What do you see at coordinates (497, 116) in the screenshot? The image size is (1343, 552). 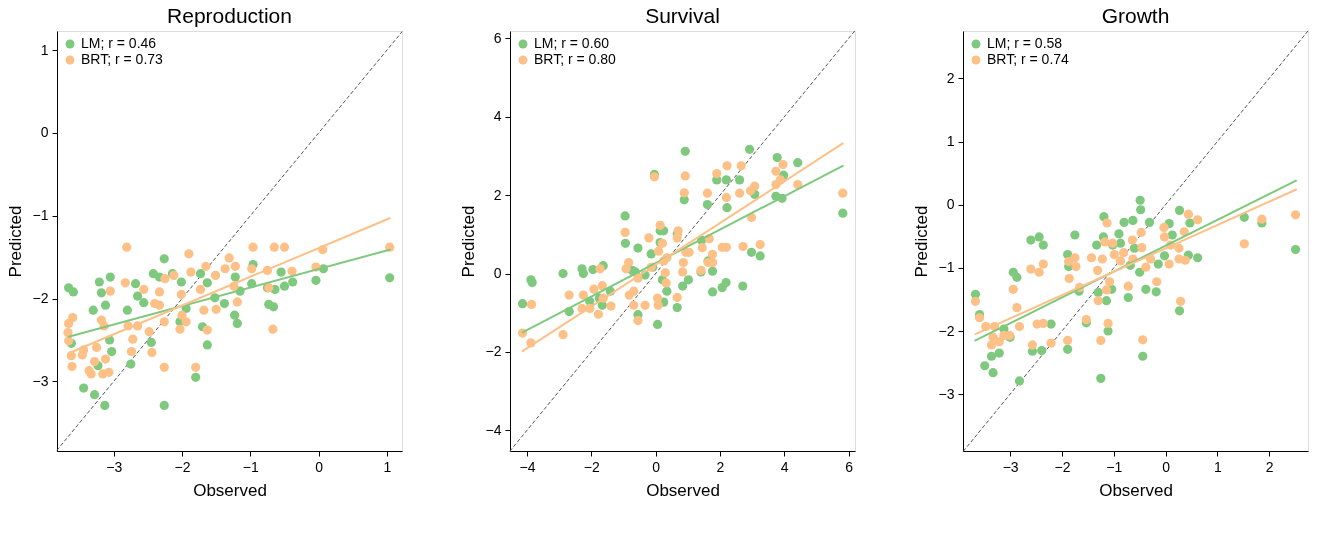 I see `y-tick-label: 4` at bounding box center [497, 116].